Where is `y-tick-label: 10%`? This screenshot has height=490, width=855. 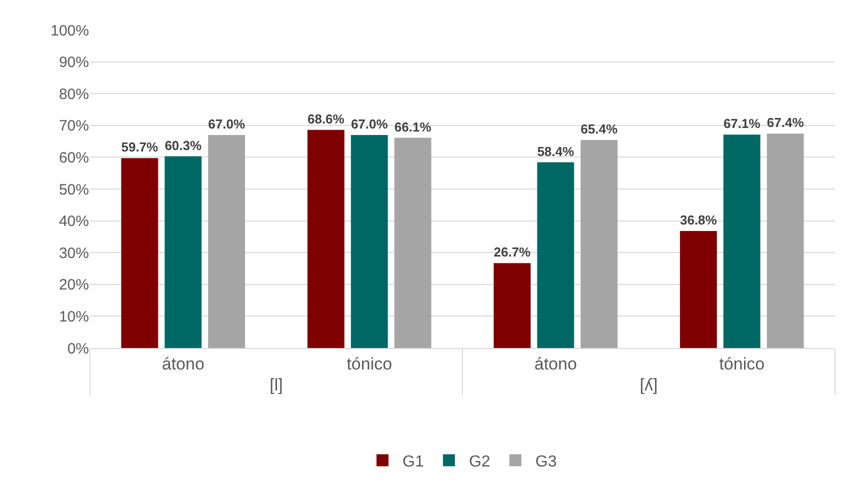 y-tick-label: 10% is located at coordinates (73, 317).